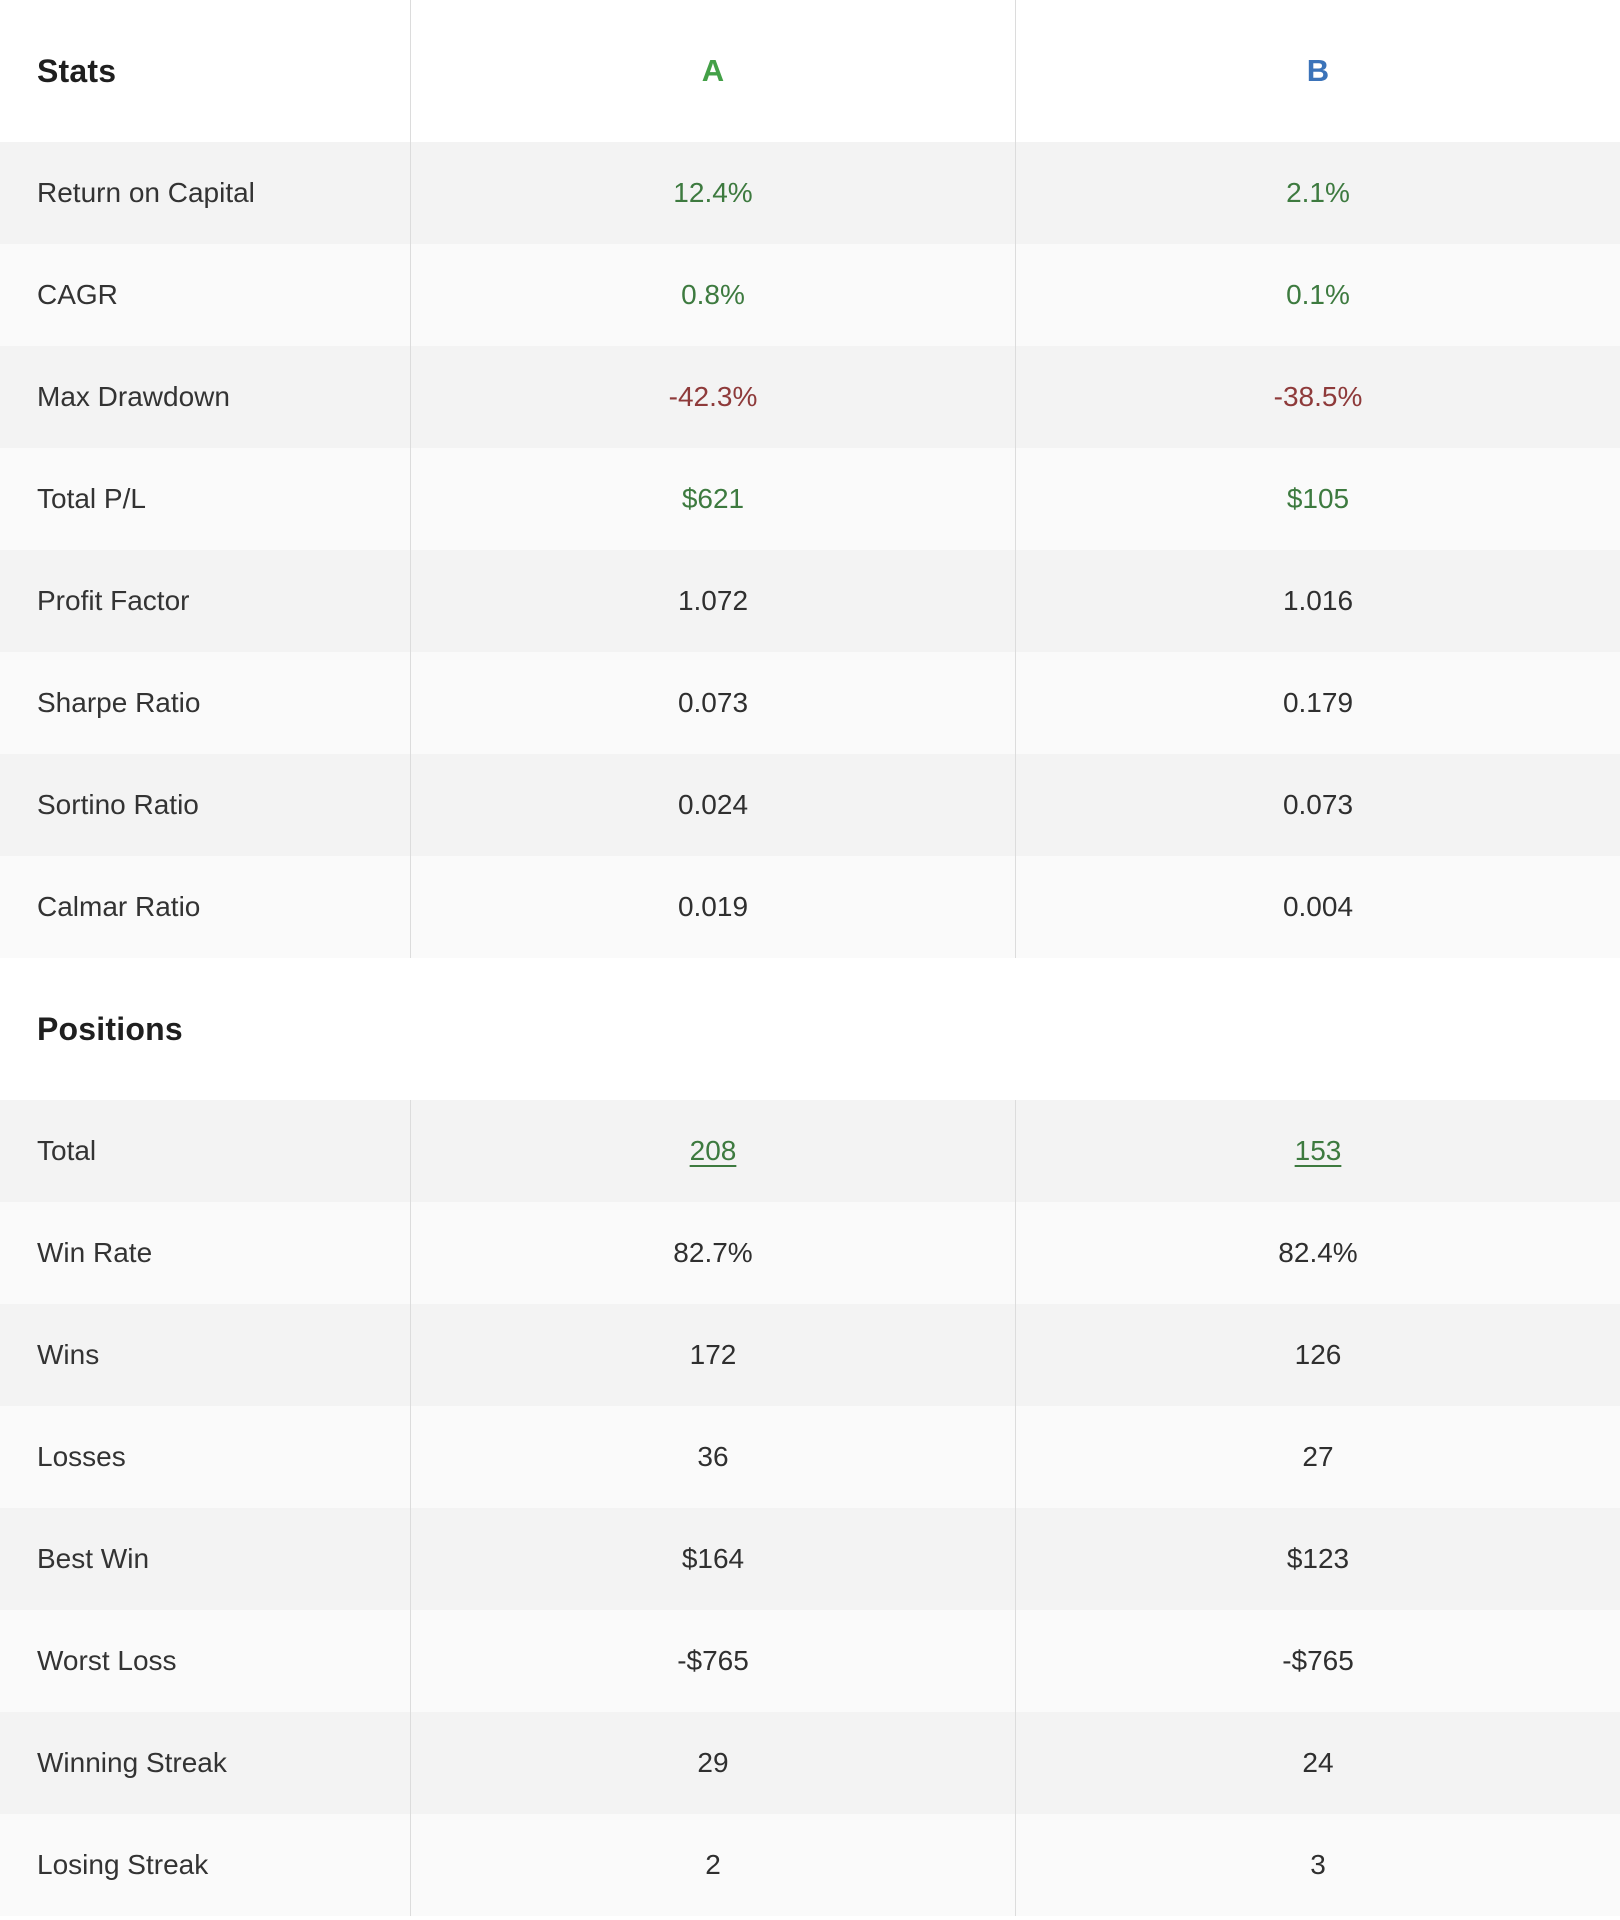 Image resolution: width=1620 pixels, height=1920 pixels. I want to click on table-row-calmar-ratio: Calmar Ratio 0.019 0.004, so click(810, 907).